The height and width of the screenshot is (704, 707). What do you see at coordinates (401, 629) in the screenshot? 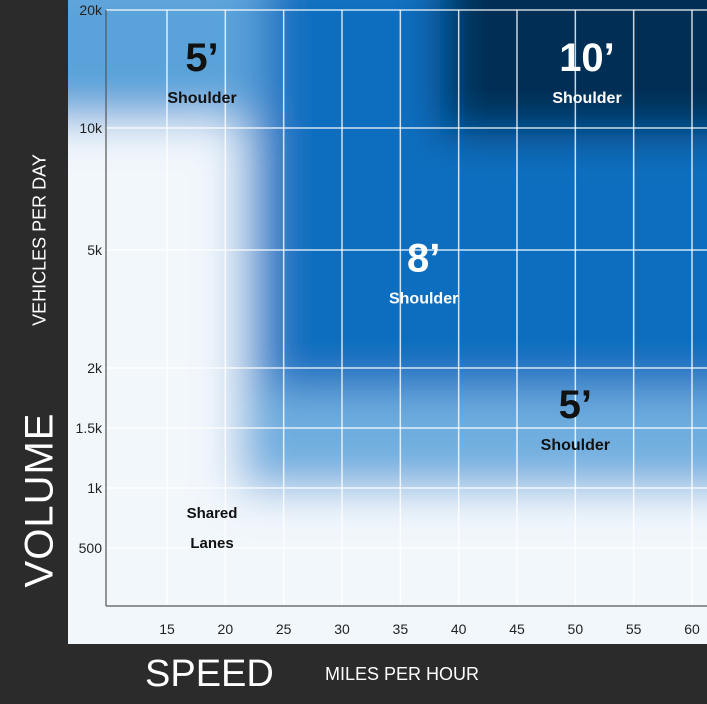
I see `x-tick-label: 35` at bounding box center [401, 629].